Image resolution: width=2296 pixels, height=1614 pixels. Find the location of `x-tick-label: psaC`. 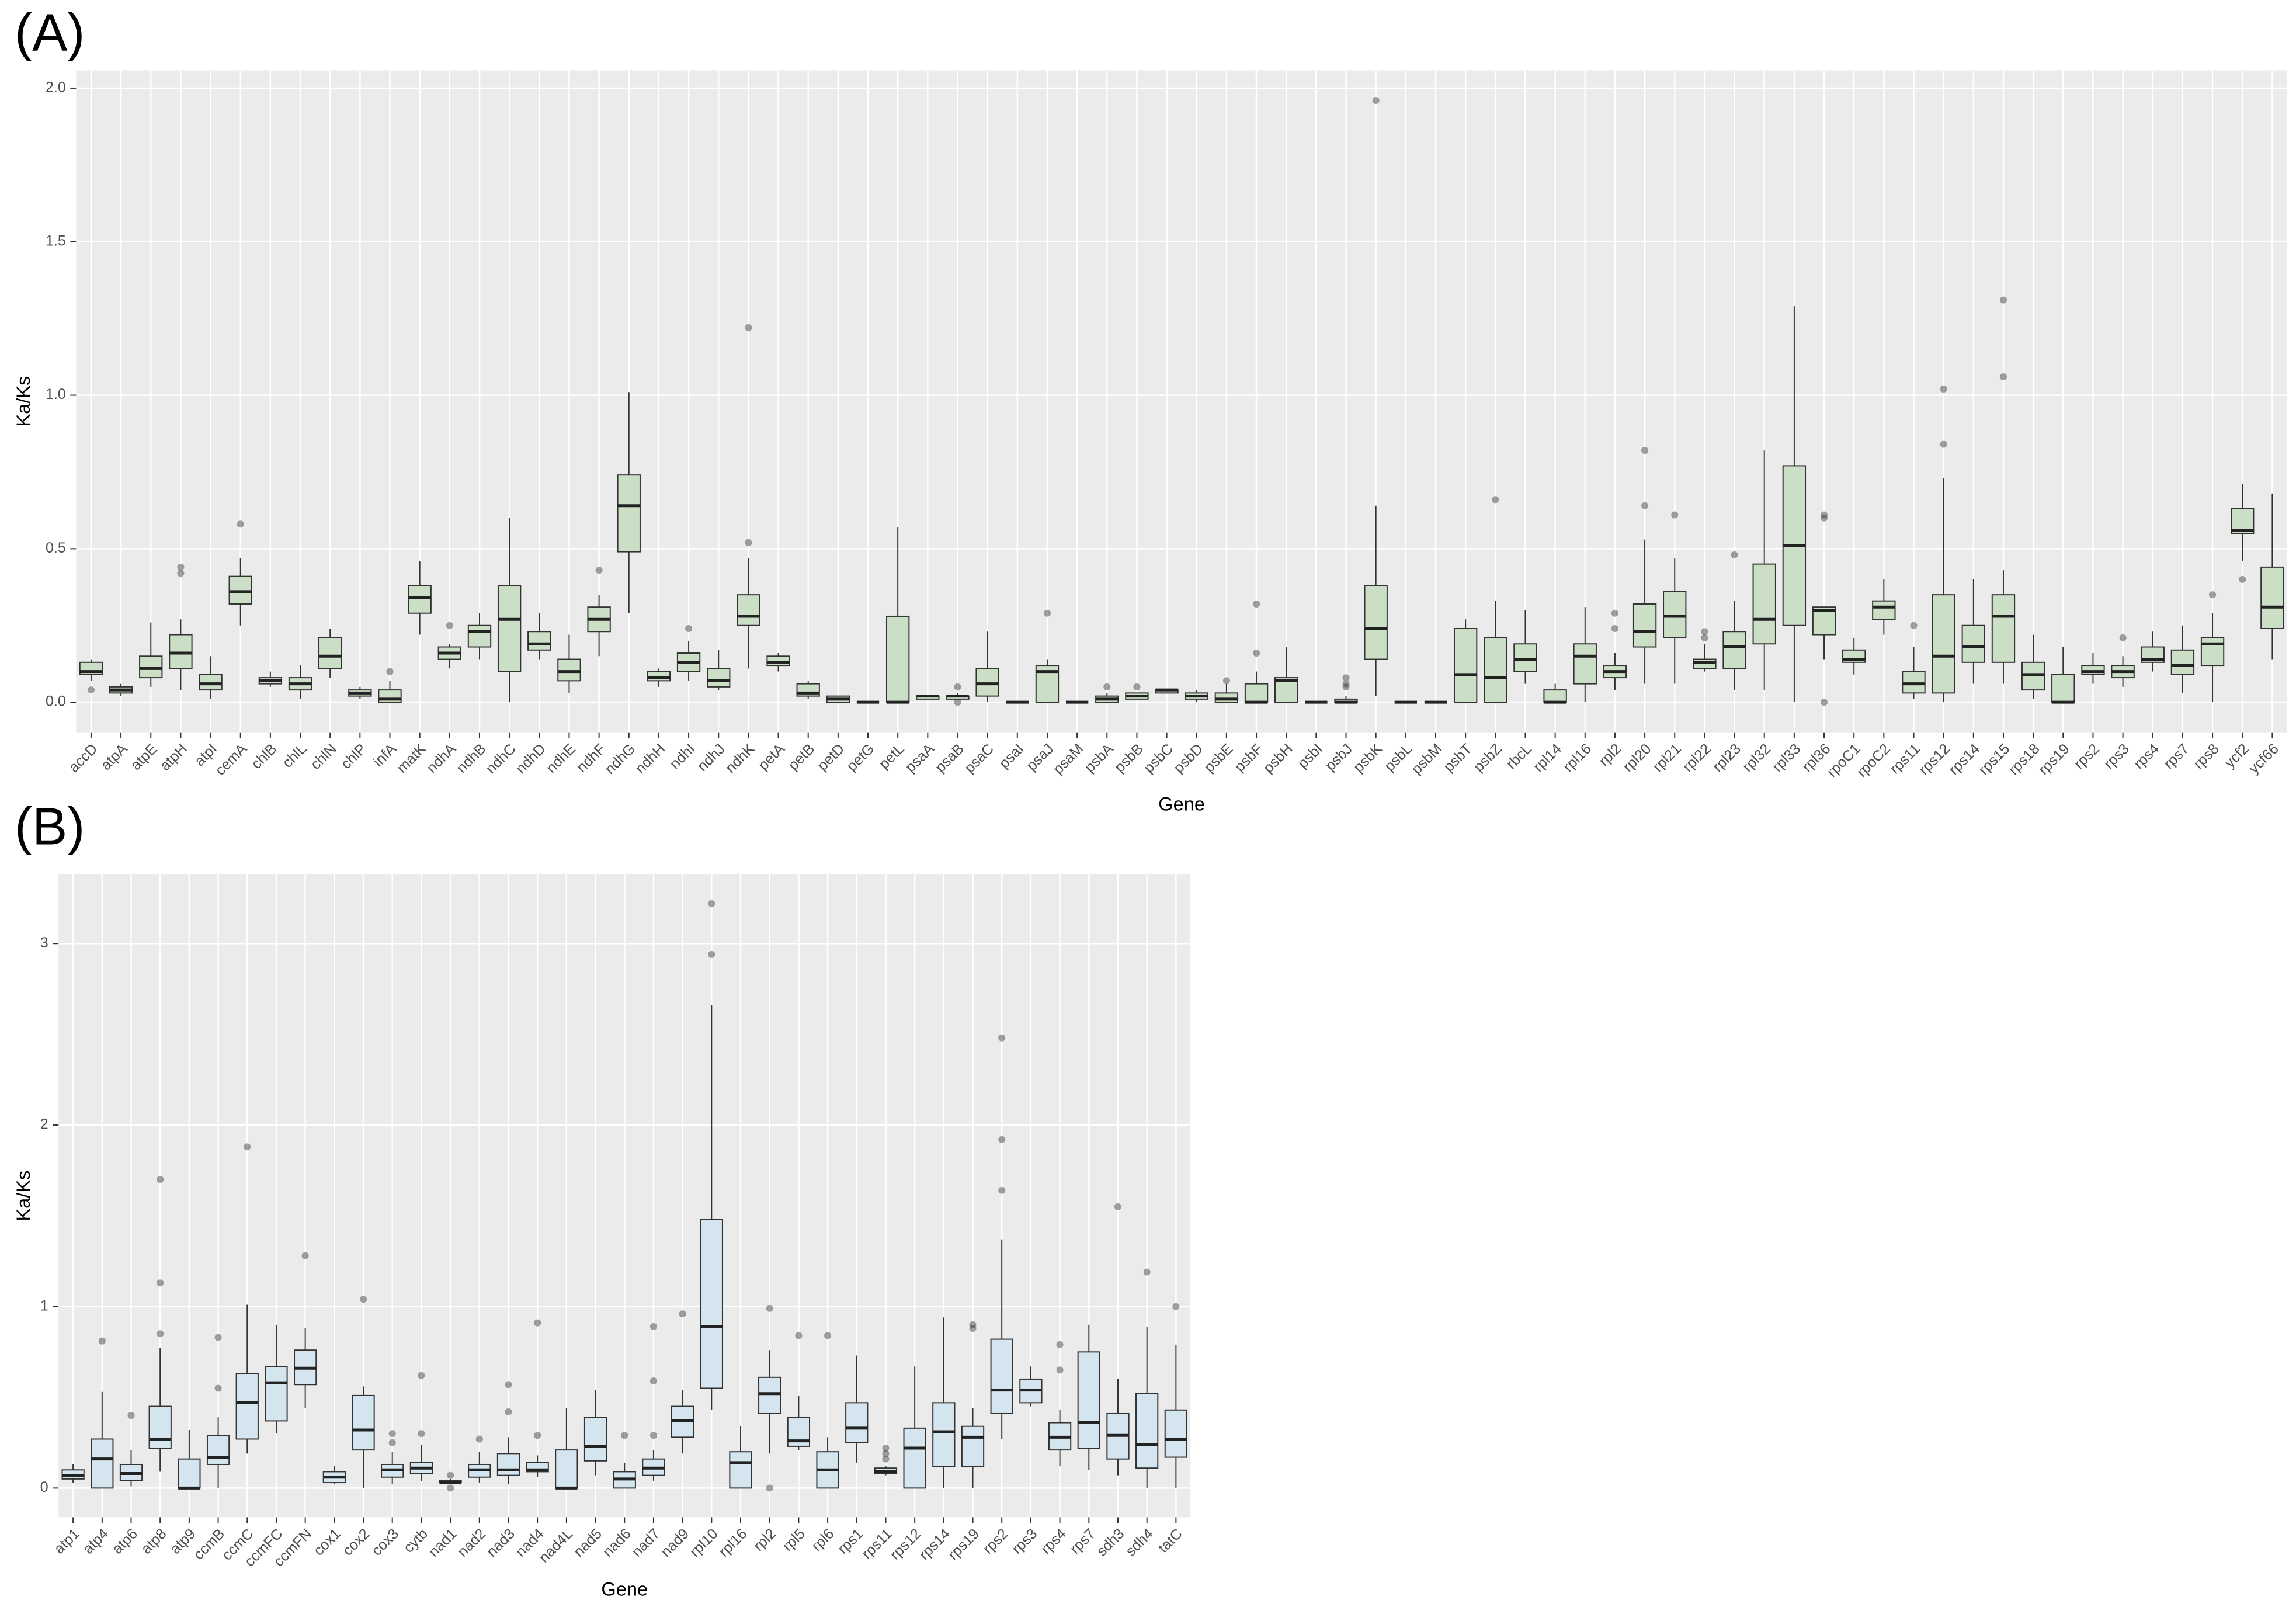

x-tick-label: psaC is located at coordinates (979, 759).